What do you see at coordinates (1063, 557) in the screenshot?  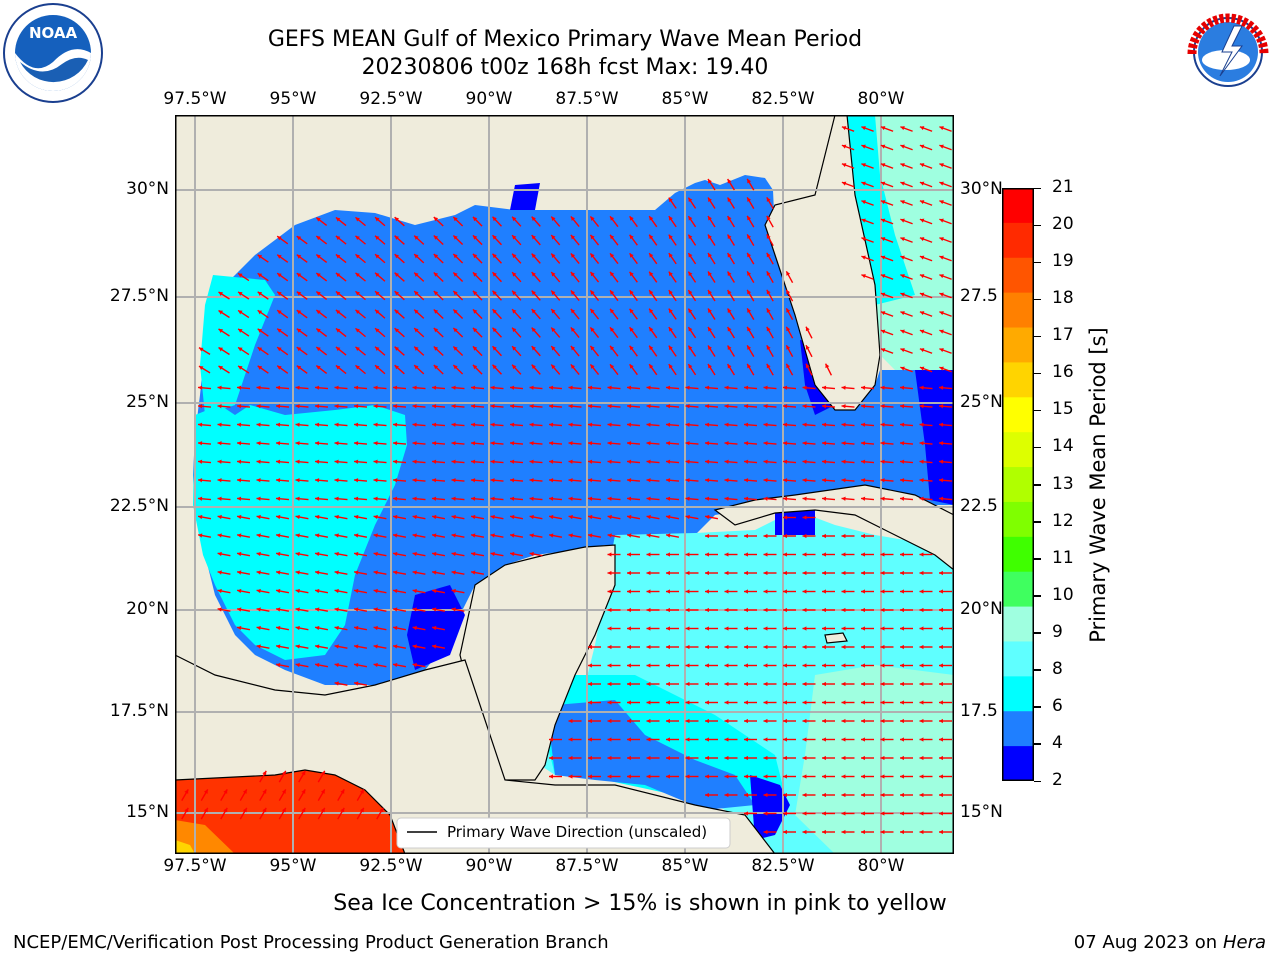 I see `colorbar-tick-label: 11` at bounding box center [1063, 557].